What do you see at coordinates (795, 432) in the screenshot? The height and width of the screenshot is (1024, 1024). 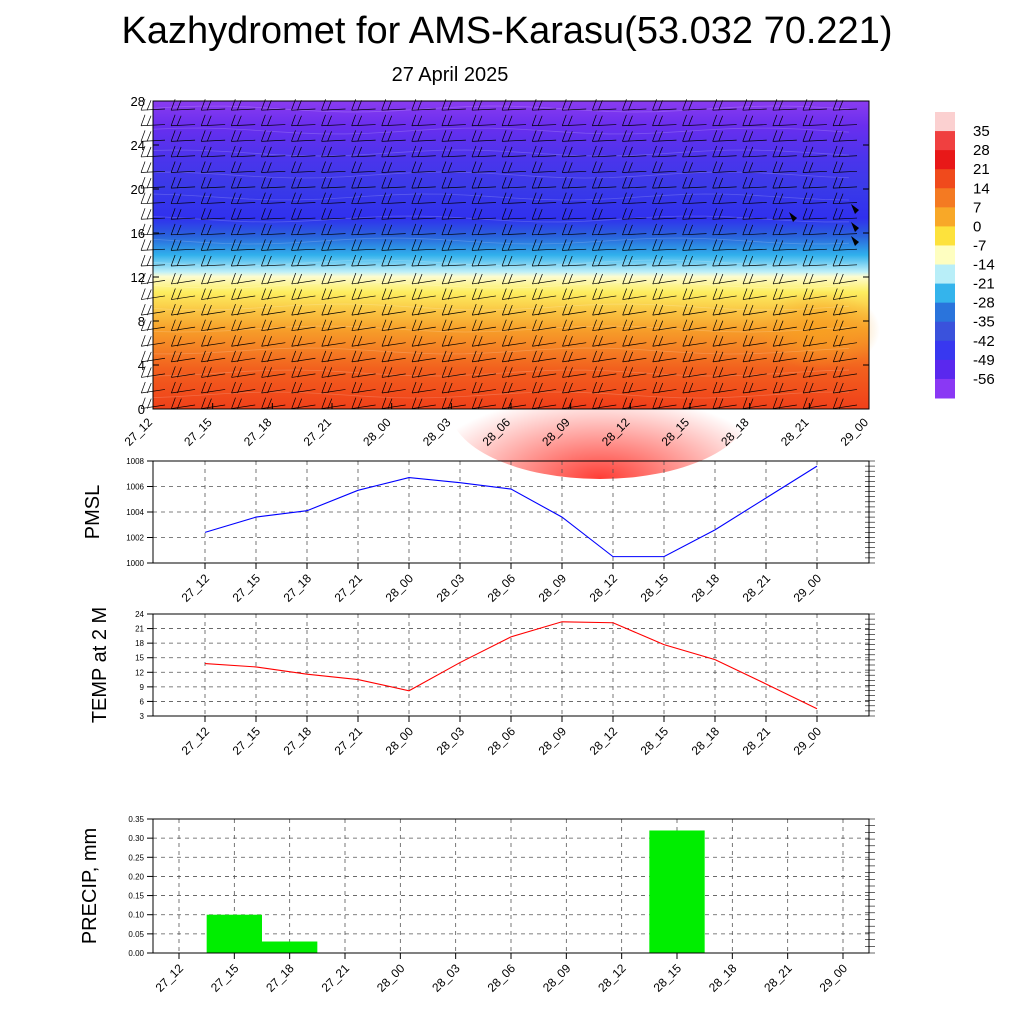 I see `x-tick-label: 28_21` at bounding box center [795, 432].